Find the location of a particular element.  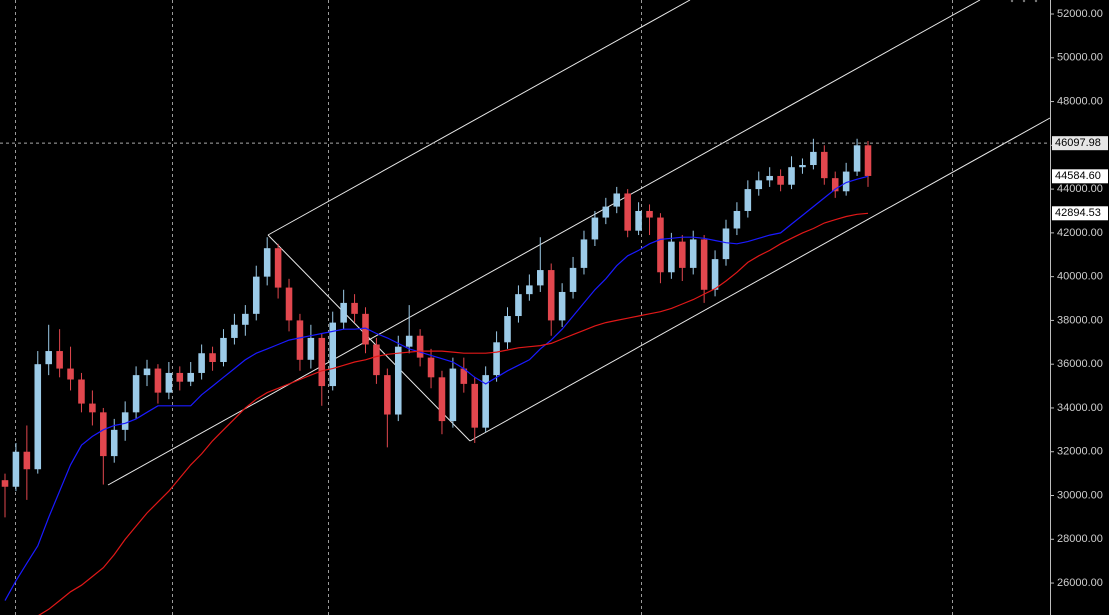

y-tick-label: 32000.00 is located at coordinates (1080, 452).